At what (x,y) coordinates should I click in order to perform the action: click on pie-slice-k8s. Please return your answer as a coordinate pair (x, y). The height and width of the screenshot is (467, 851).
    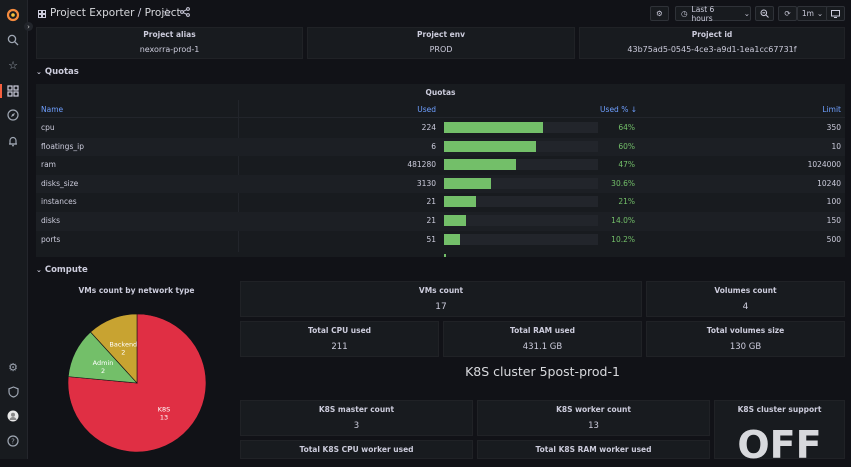
    Looking at the image, I should click on (137, 383).